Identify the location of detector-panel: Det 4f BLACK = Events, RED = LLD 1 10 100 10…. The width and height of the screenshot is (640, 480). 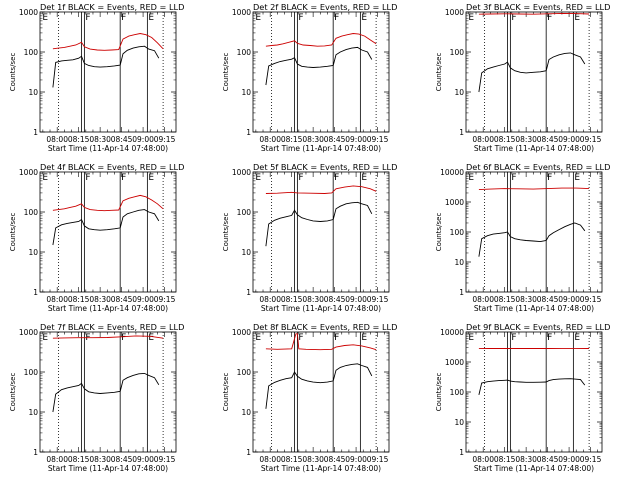
(96, 237).